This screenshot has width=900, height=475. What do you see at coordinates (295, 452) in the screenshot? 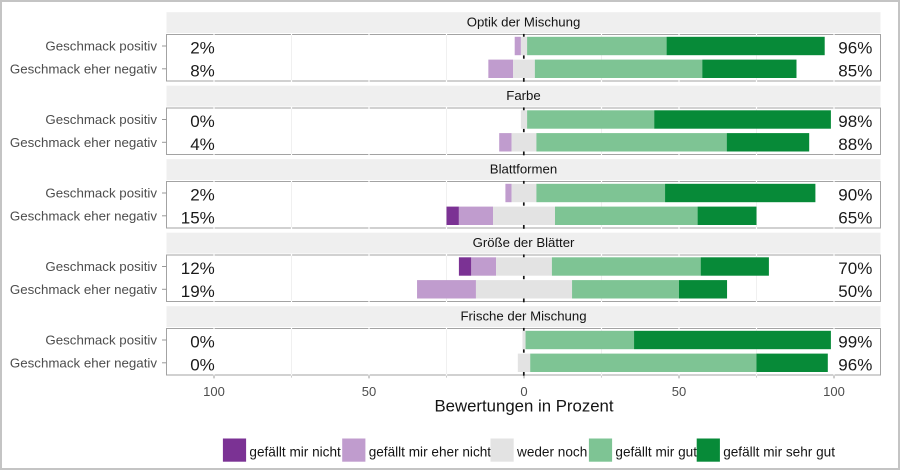
I see `svg-text: gefällt mir nicht` at bounding box center [295, 452].